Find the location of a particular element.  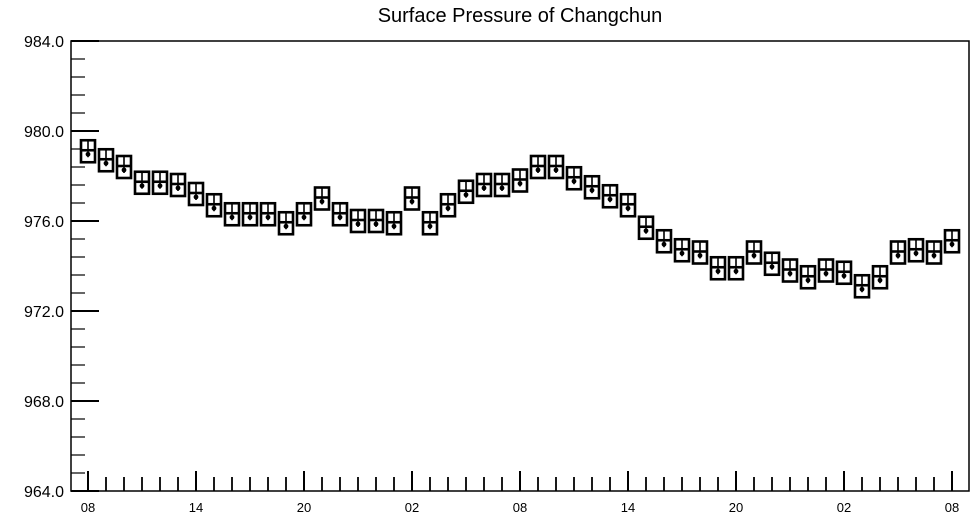

y-axis: 964.0 968.0 972.0 976.0 980.0 984.0 is located at coordinates (61, 267).